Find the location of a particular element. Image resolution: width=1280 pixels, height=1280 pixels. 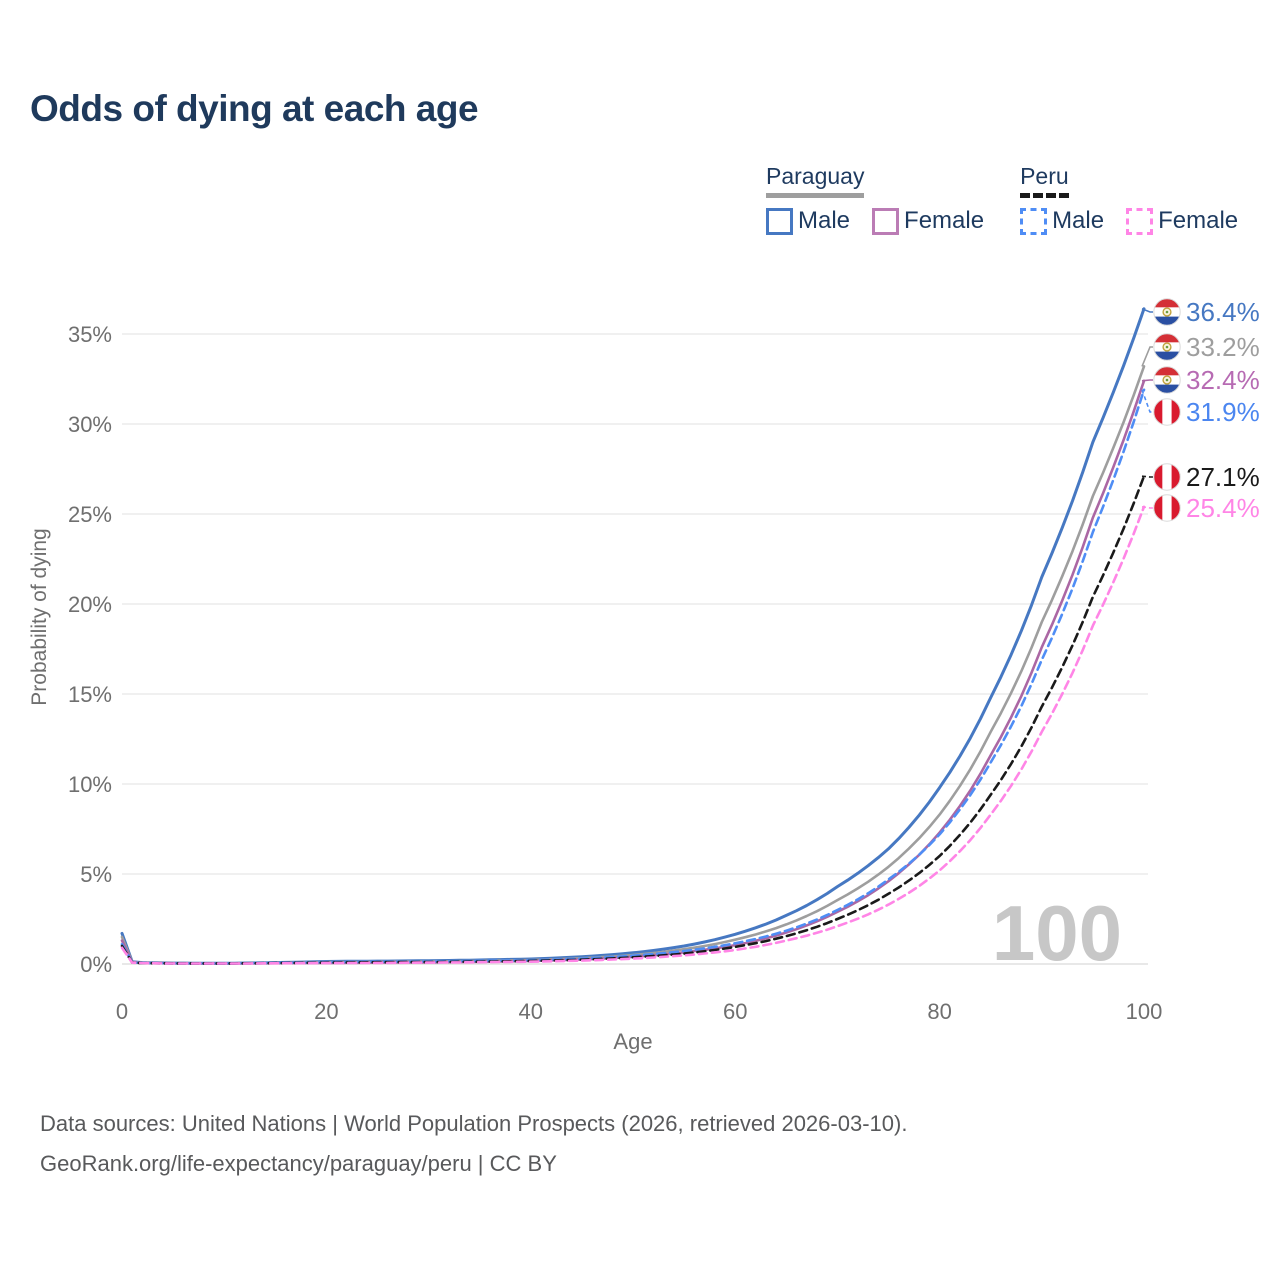

x-tick-label: 0 is located at coordinates (122, 1011).